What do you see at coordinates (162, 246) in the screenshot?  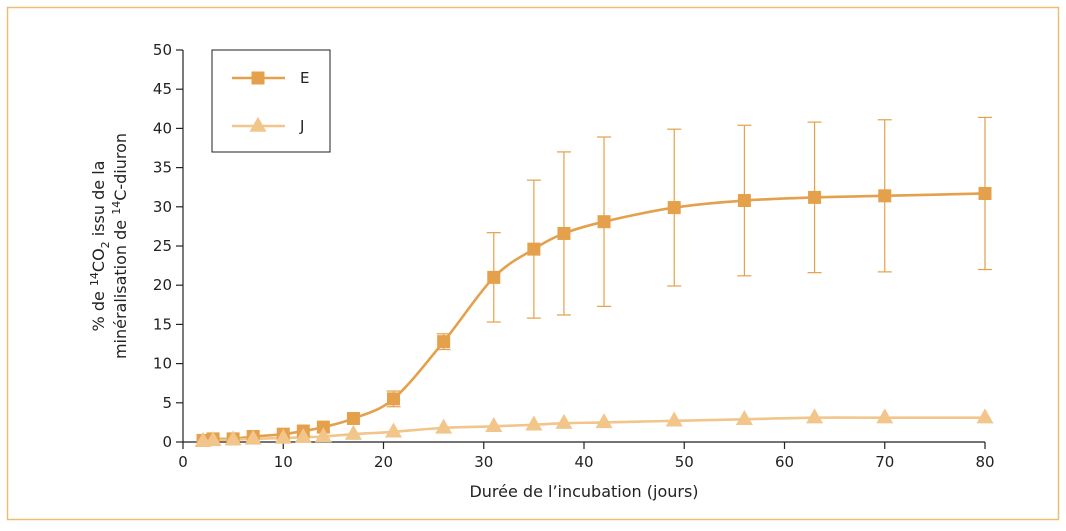 I see `y-tick-label-25: 25` at bounding box center [162, 246].